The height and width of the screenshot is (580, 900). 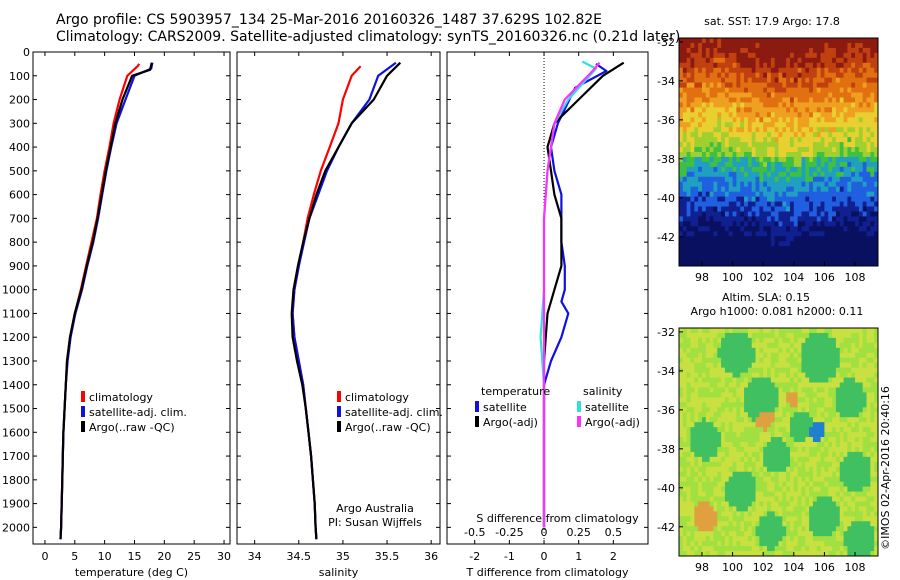 I want to click on map-ytick-label: -34, so click(x=666, y=81).